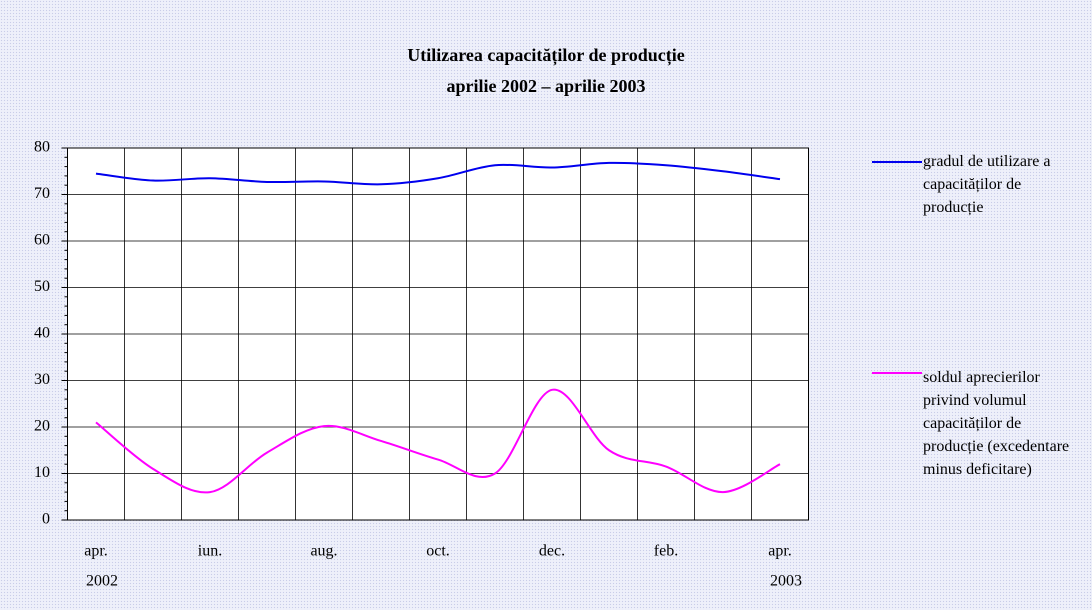 Image resolution: width=1092 pixels, height=610 pixels. What do you see at coordinates (438, 551) in the screenshot?
I see `x-tick-label: oct.` at bounding box center [438, 551].